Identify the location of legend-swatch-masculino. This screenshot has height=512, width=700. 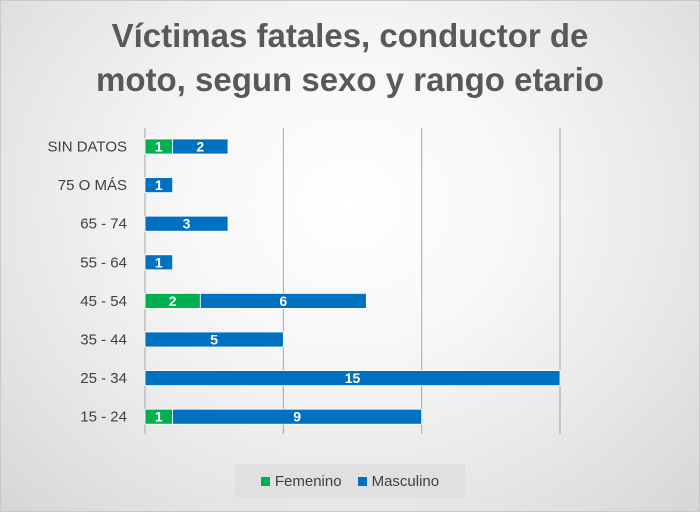
(362, 481).